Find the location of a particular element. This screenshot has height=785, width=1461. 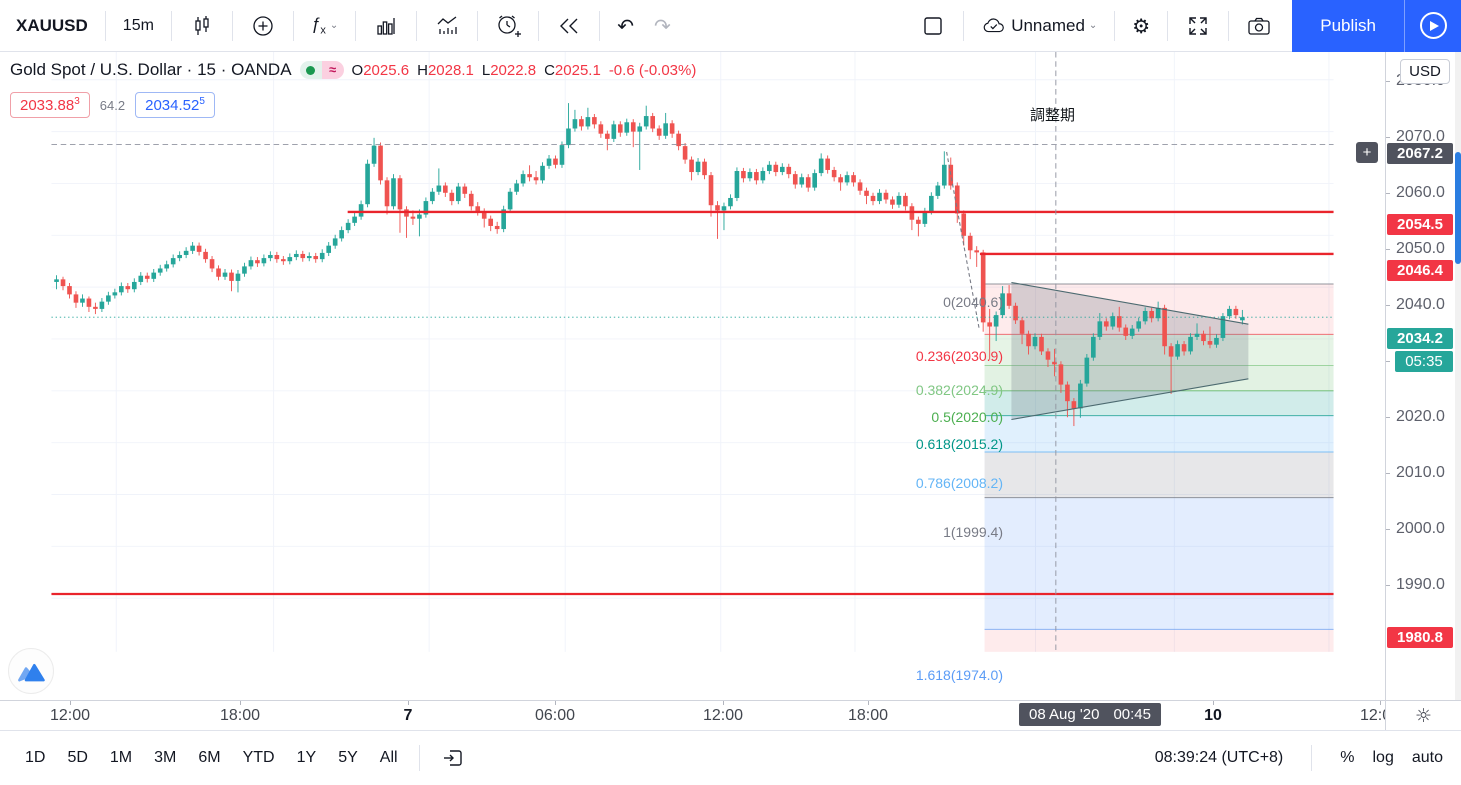

sun-icon: ☼ is located at coordinates (1423, 715).